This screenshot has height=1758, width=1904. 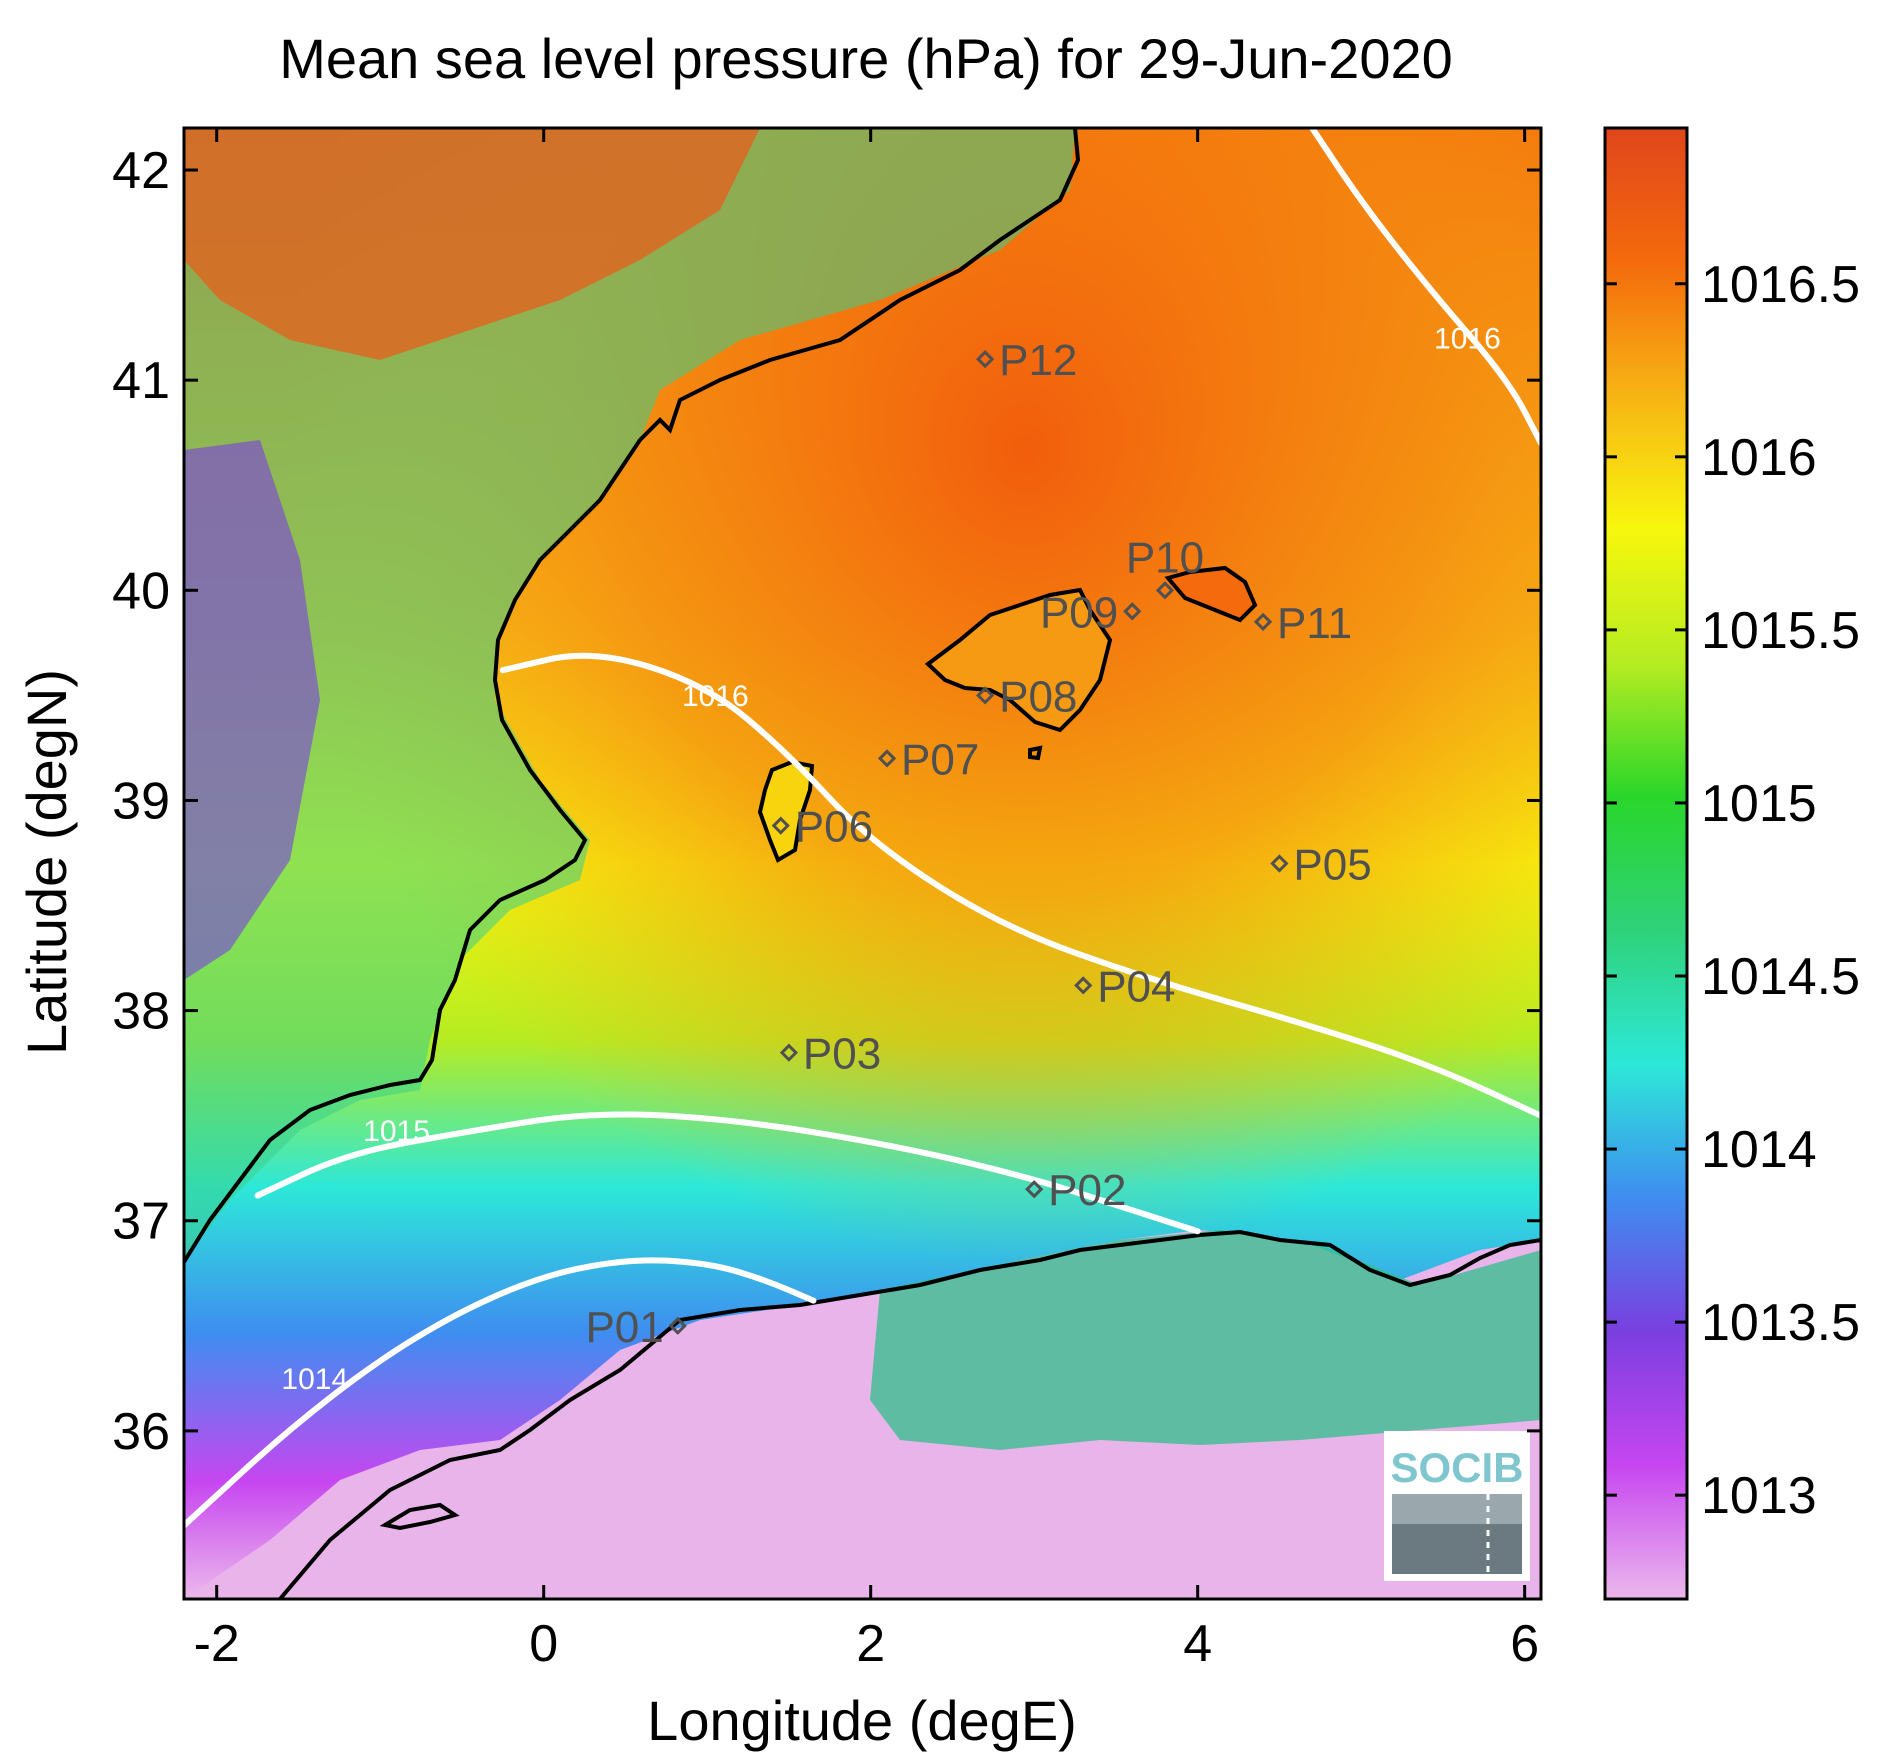 What do you see at coordinates (940, 759) in the screenshot?
I see `station-label: P07` at bounding box center [940, 759].